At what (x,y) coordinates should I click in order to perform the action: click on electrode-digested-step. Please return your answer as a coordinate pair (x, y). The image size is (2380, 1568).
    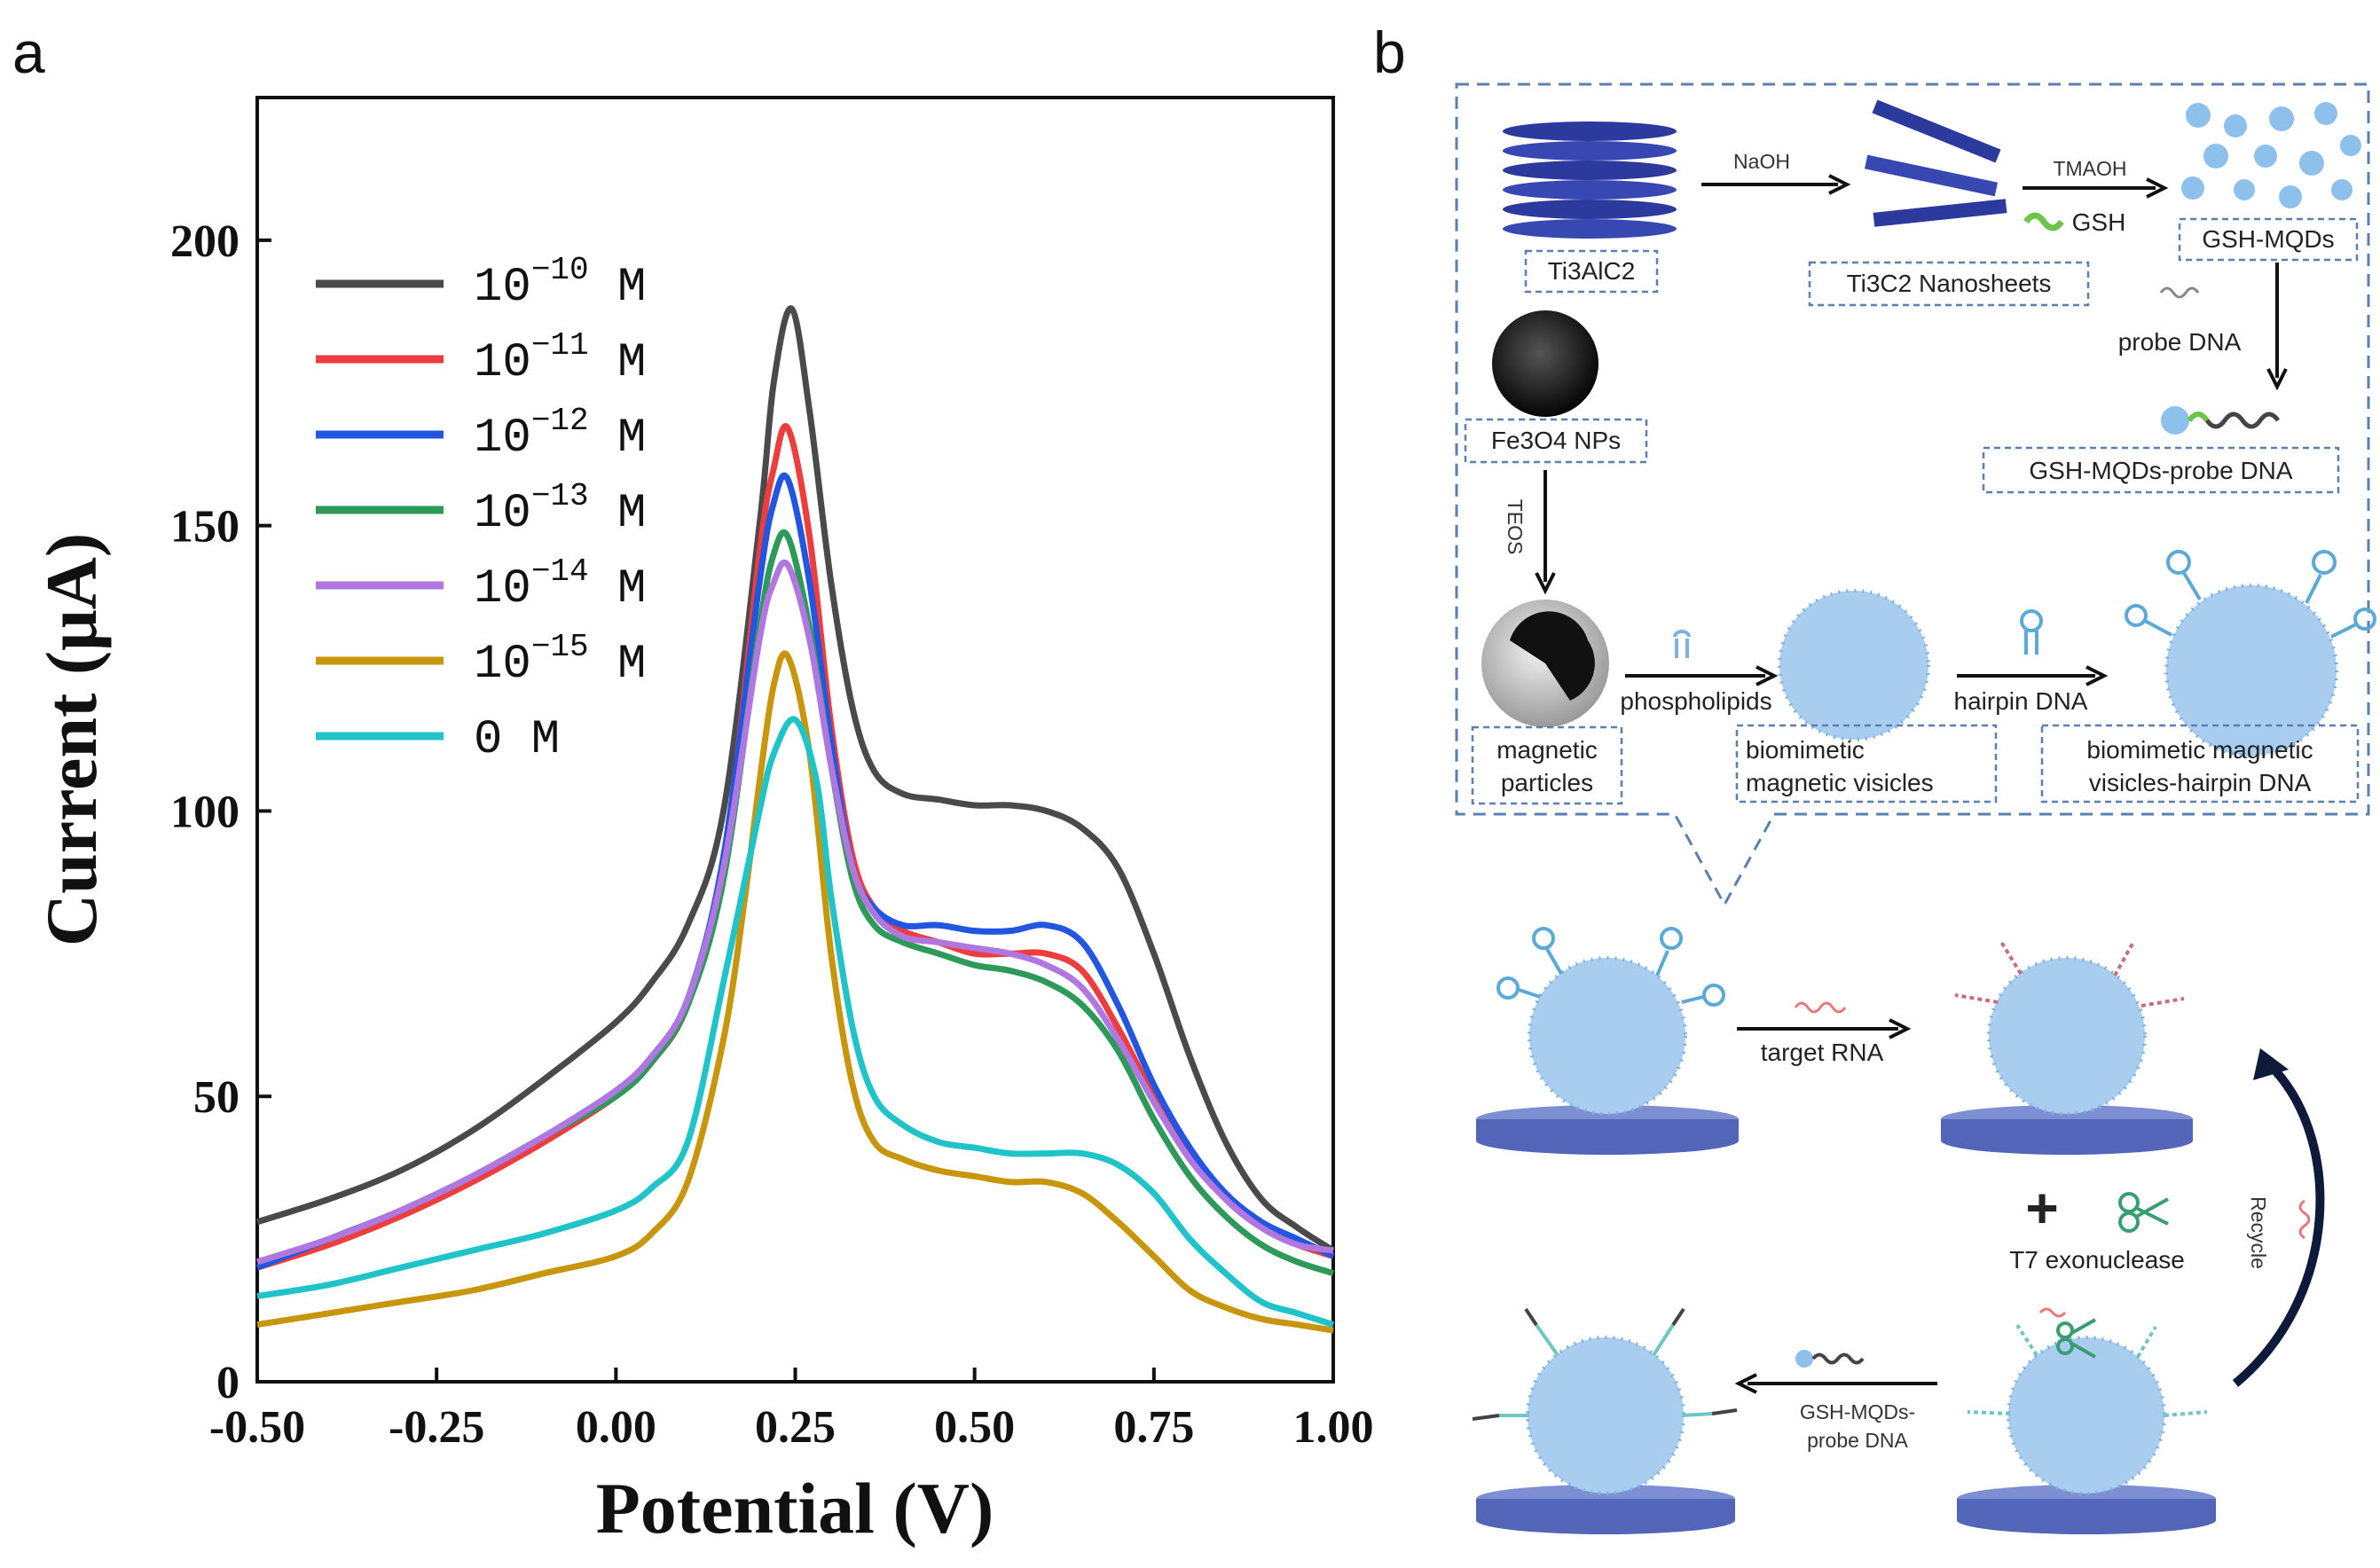
    Looking at the image, I should click on (2087, 1421).